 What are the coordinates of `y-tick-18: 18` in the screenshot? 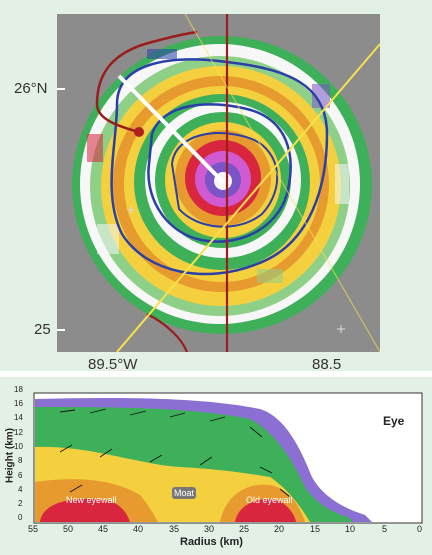 It's located at (18, 389).